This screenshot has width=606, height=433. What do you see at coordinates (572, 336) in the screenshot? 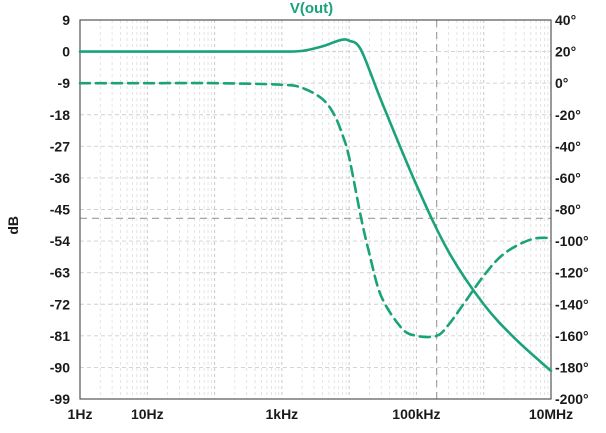
I see `right-tick-label: -160°` at bounding box center [572, 336].